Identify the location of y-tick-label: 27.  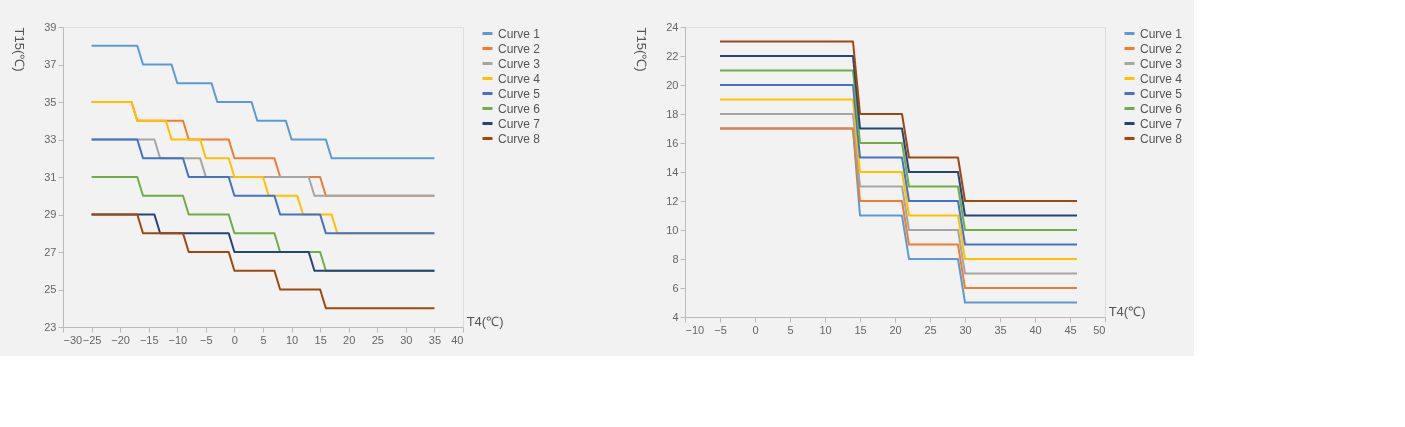
(50, 251).